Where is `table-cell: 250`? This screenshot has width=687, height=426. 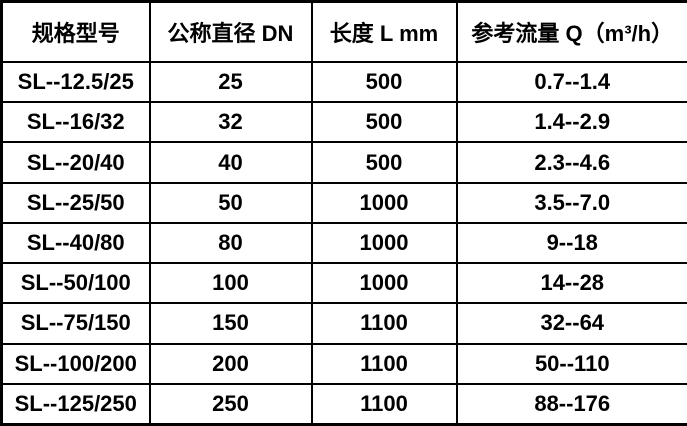 table-cell: 250 is located at coordinates (230, 404).